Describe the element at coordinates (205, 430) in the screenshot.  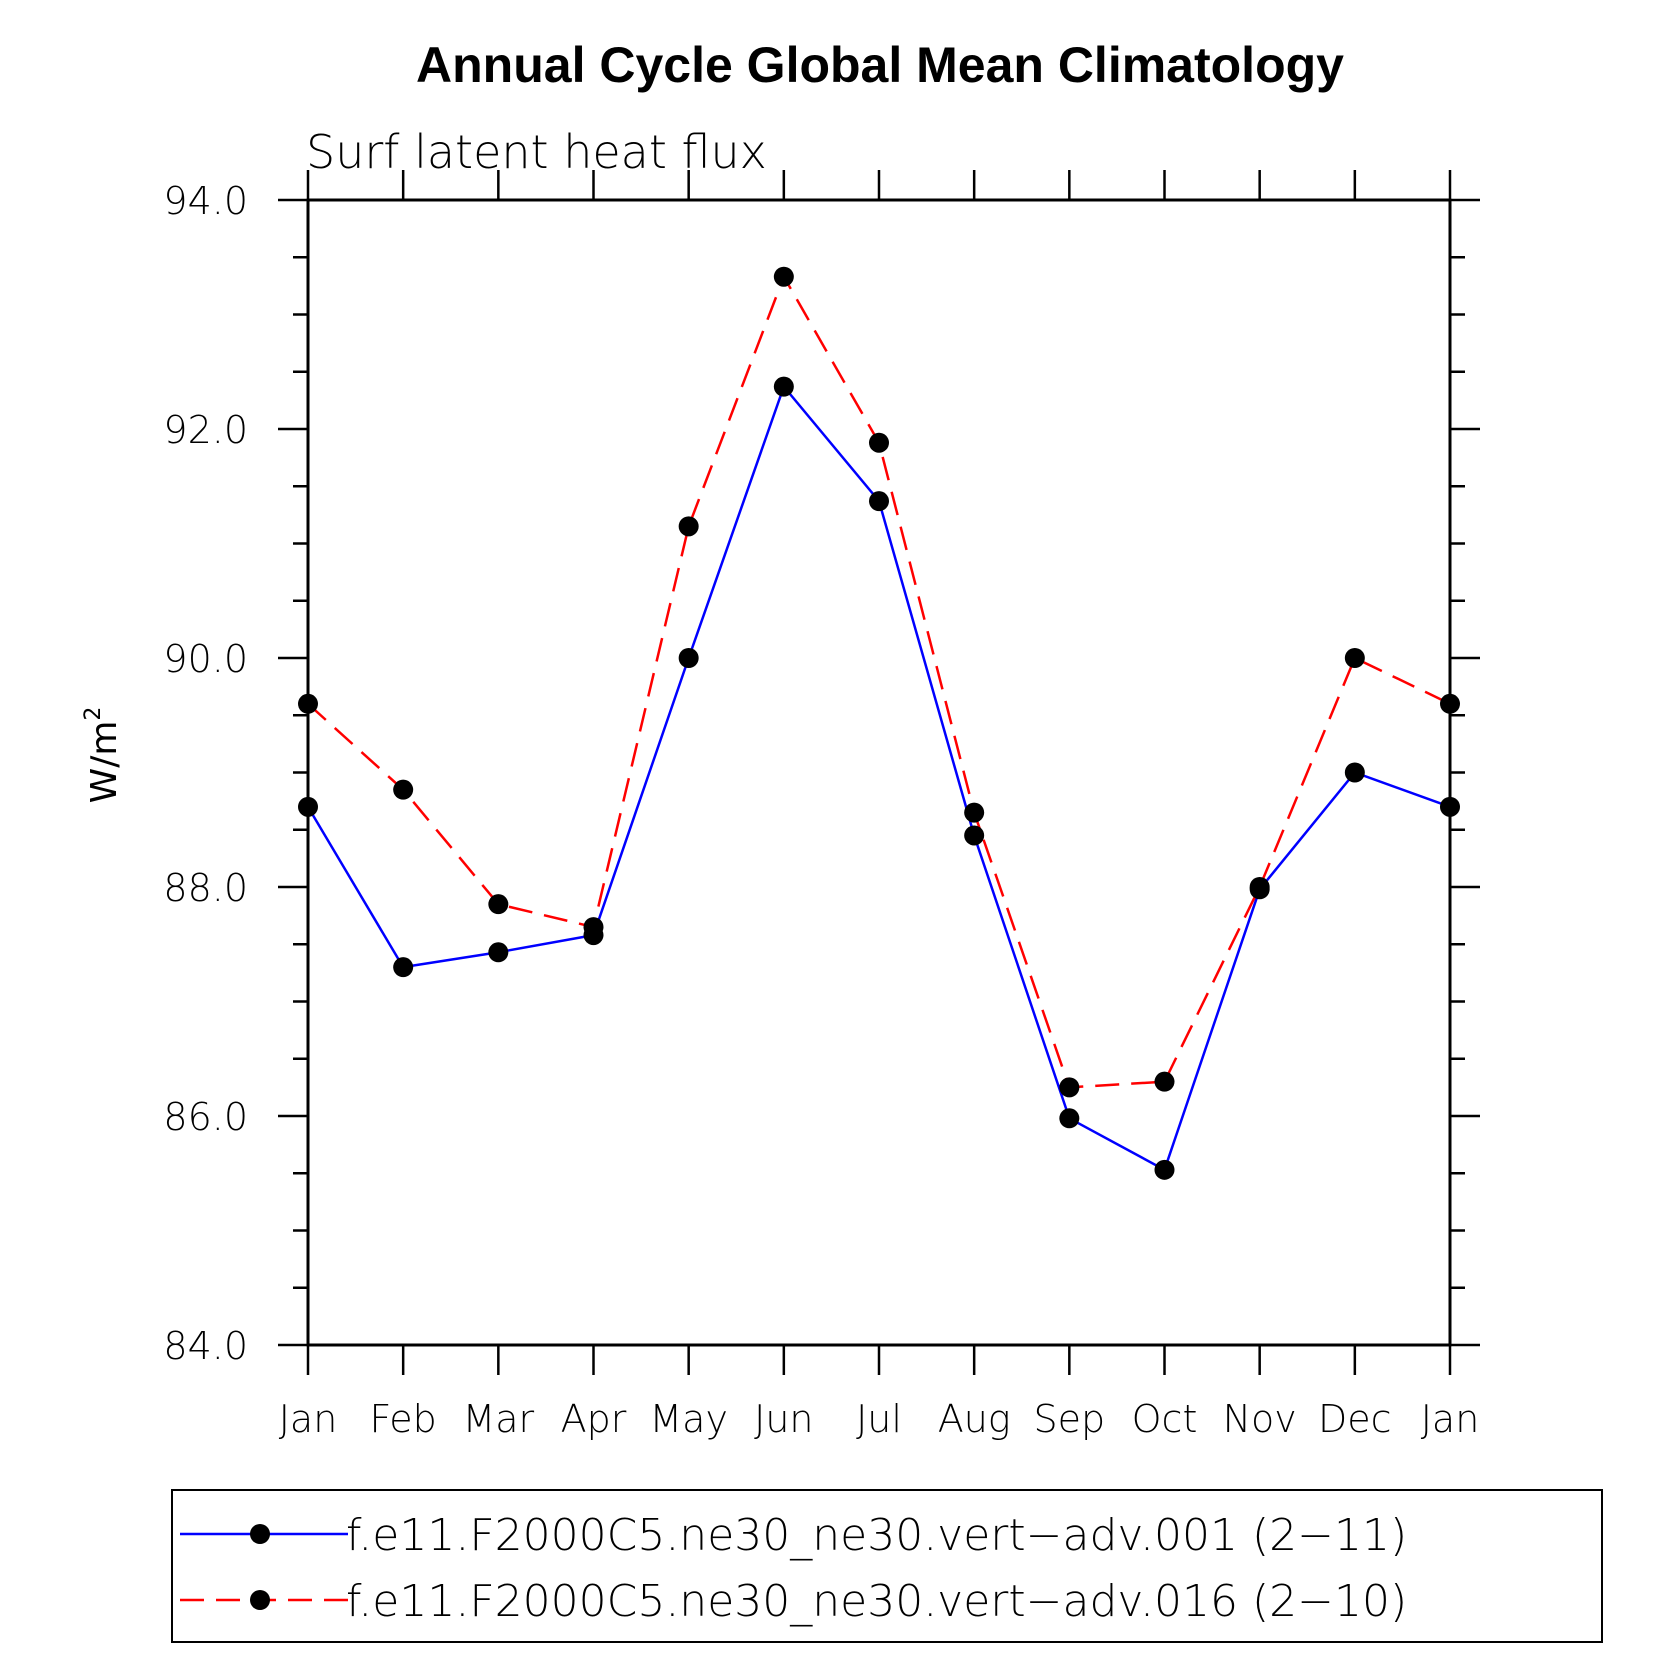
I see `y-tick-label: 92.0` at that location.